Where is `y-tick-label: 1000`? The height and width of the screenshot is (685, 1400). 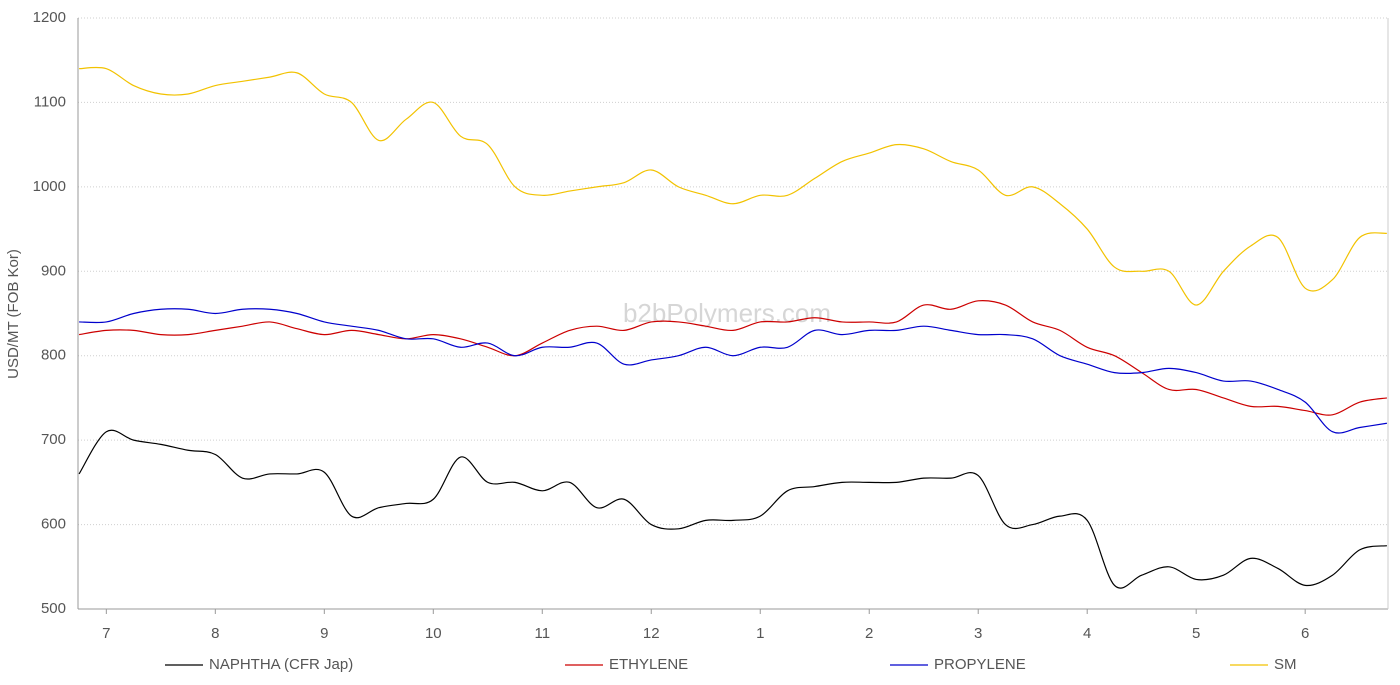
y-tick-label: 1000 is located at coordinates (49, 186).